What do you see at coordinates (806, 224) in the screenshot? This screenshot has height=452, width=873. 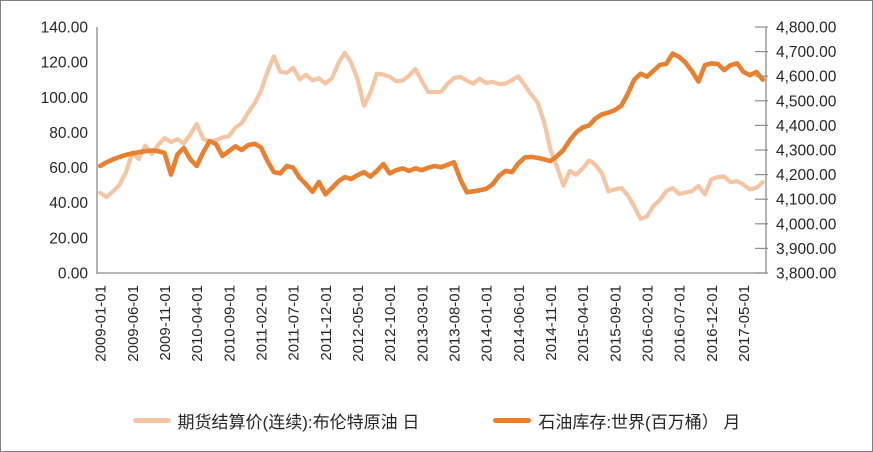 I see `right-axis-tick-label: 4,000.00` at bounding box center [806, 224].